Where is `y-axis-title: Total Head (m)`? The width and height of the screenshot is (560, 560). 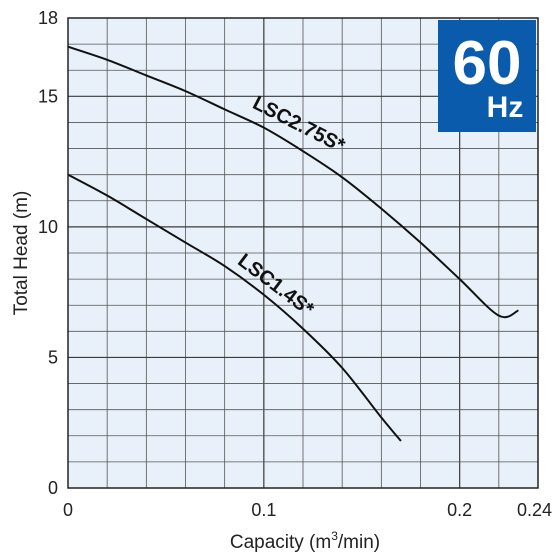 y-axis-title: Total Head (m) is located at coordinates (21, 253).